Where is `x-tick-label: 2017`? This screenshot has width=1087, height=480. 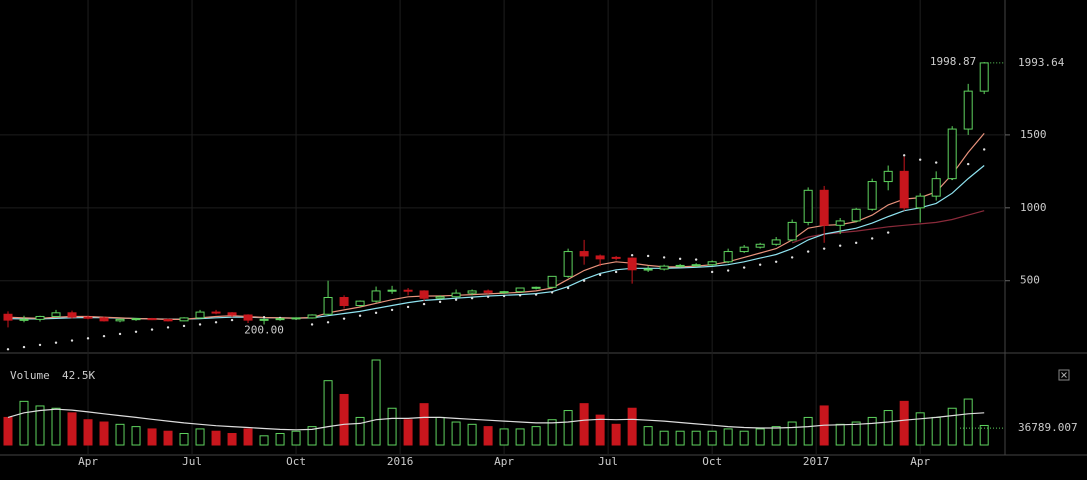
x-tick-label: 2017 is located at coordinates (816, 461).